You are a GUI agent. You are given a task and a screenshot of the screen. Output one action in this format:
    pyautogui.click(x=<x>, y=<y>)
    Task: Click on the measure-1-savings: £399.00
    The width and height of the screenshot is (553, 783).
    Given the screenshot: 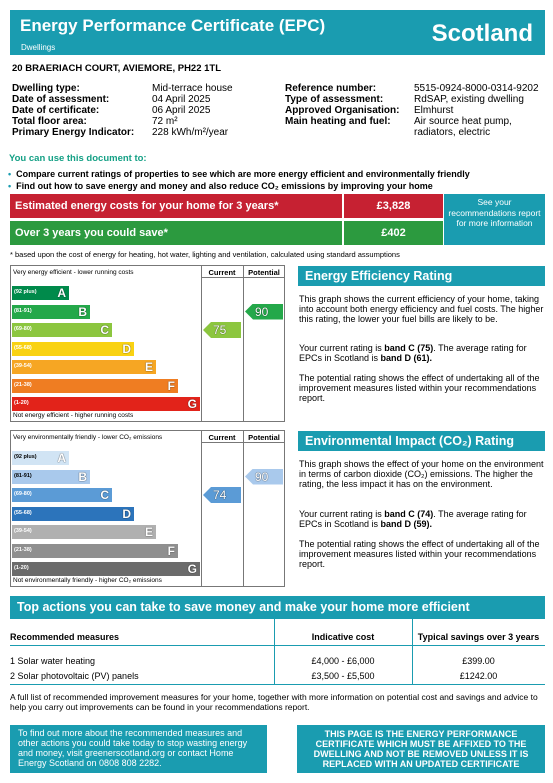 What is the action you would take?
    pyautogui.click(x=478, y=661)
    